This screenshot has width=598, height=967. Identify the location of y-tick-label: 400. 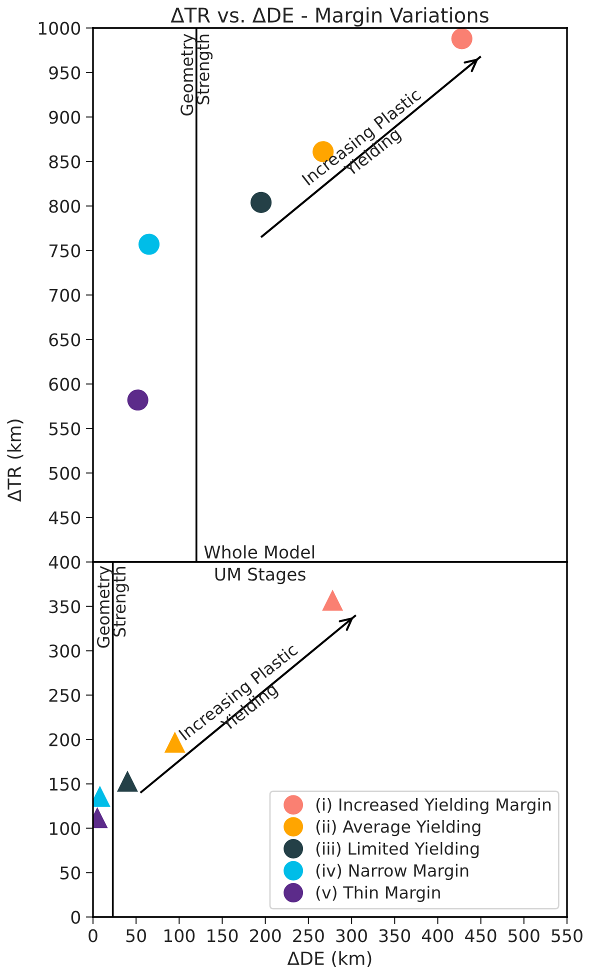
(64, 562).